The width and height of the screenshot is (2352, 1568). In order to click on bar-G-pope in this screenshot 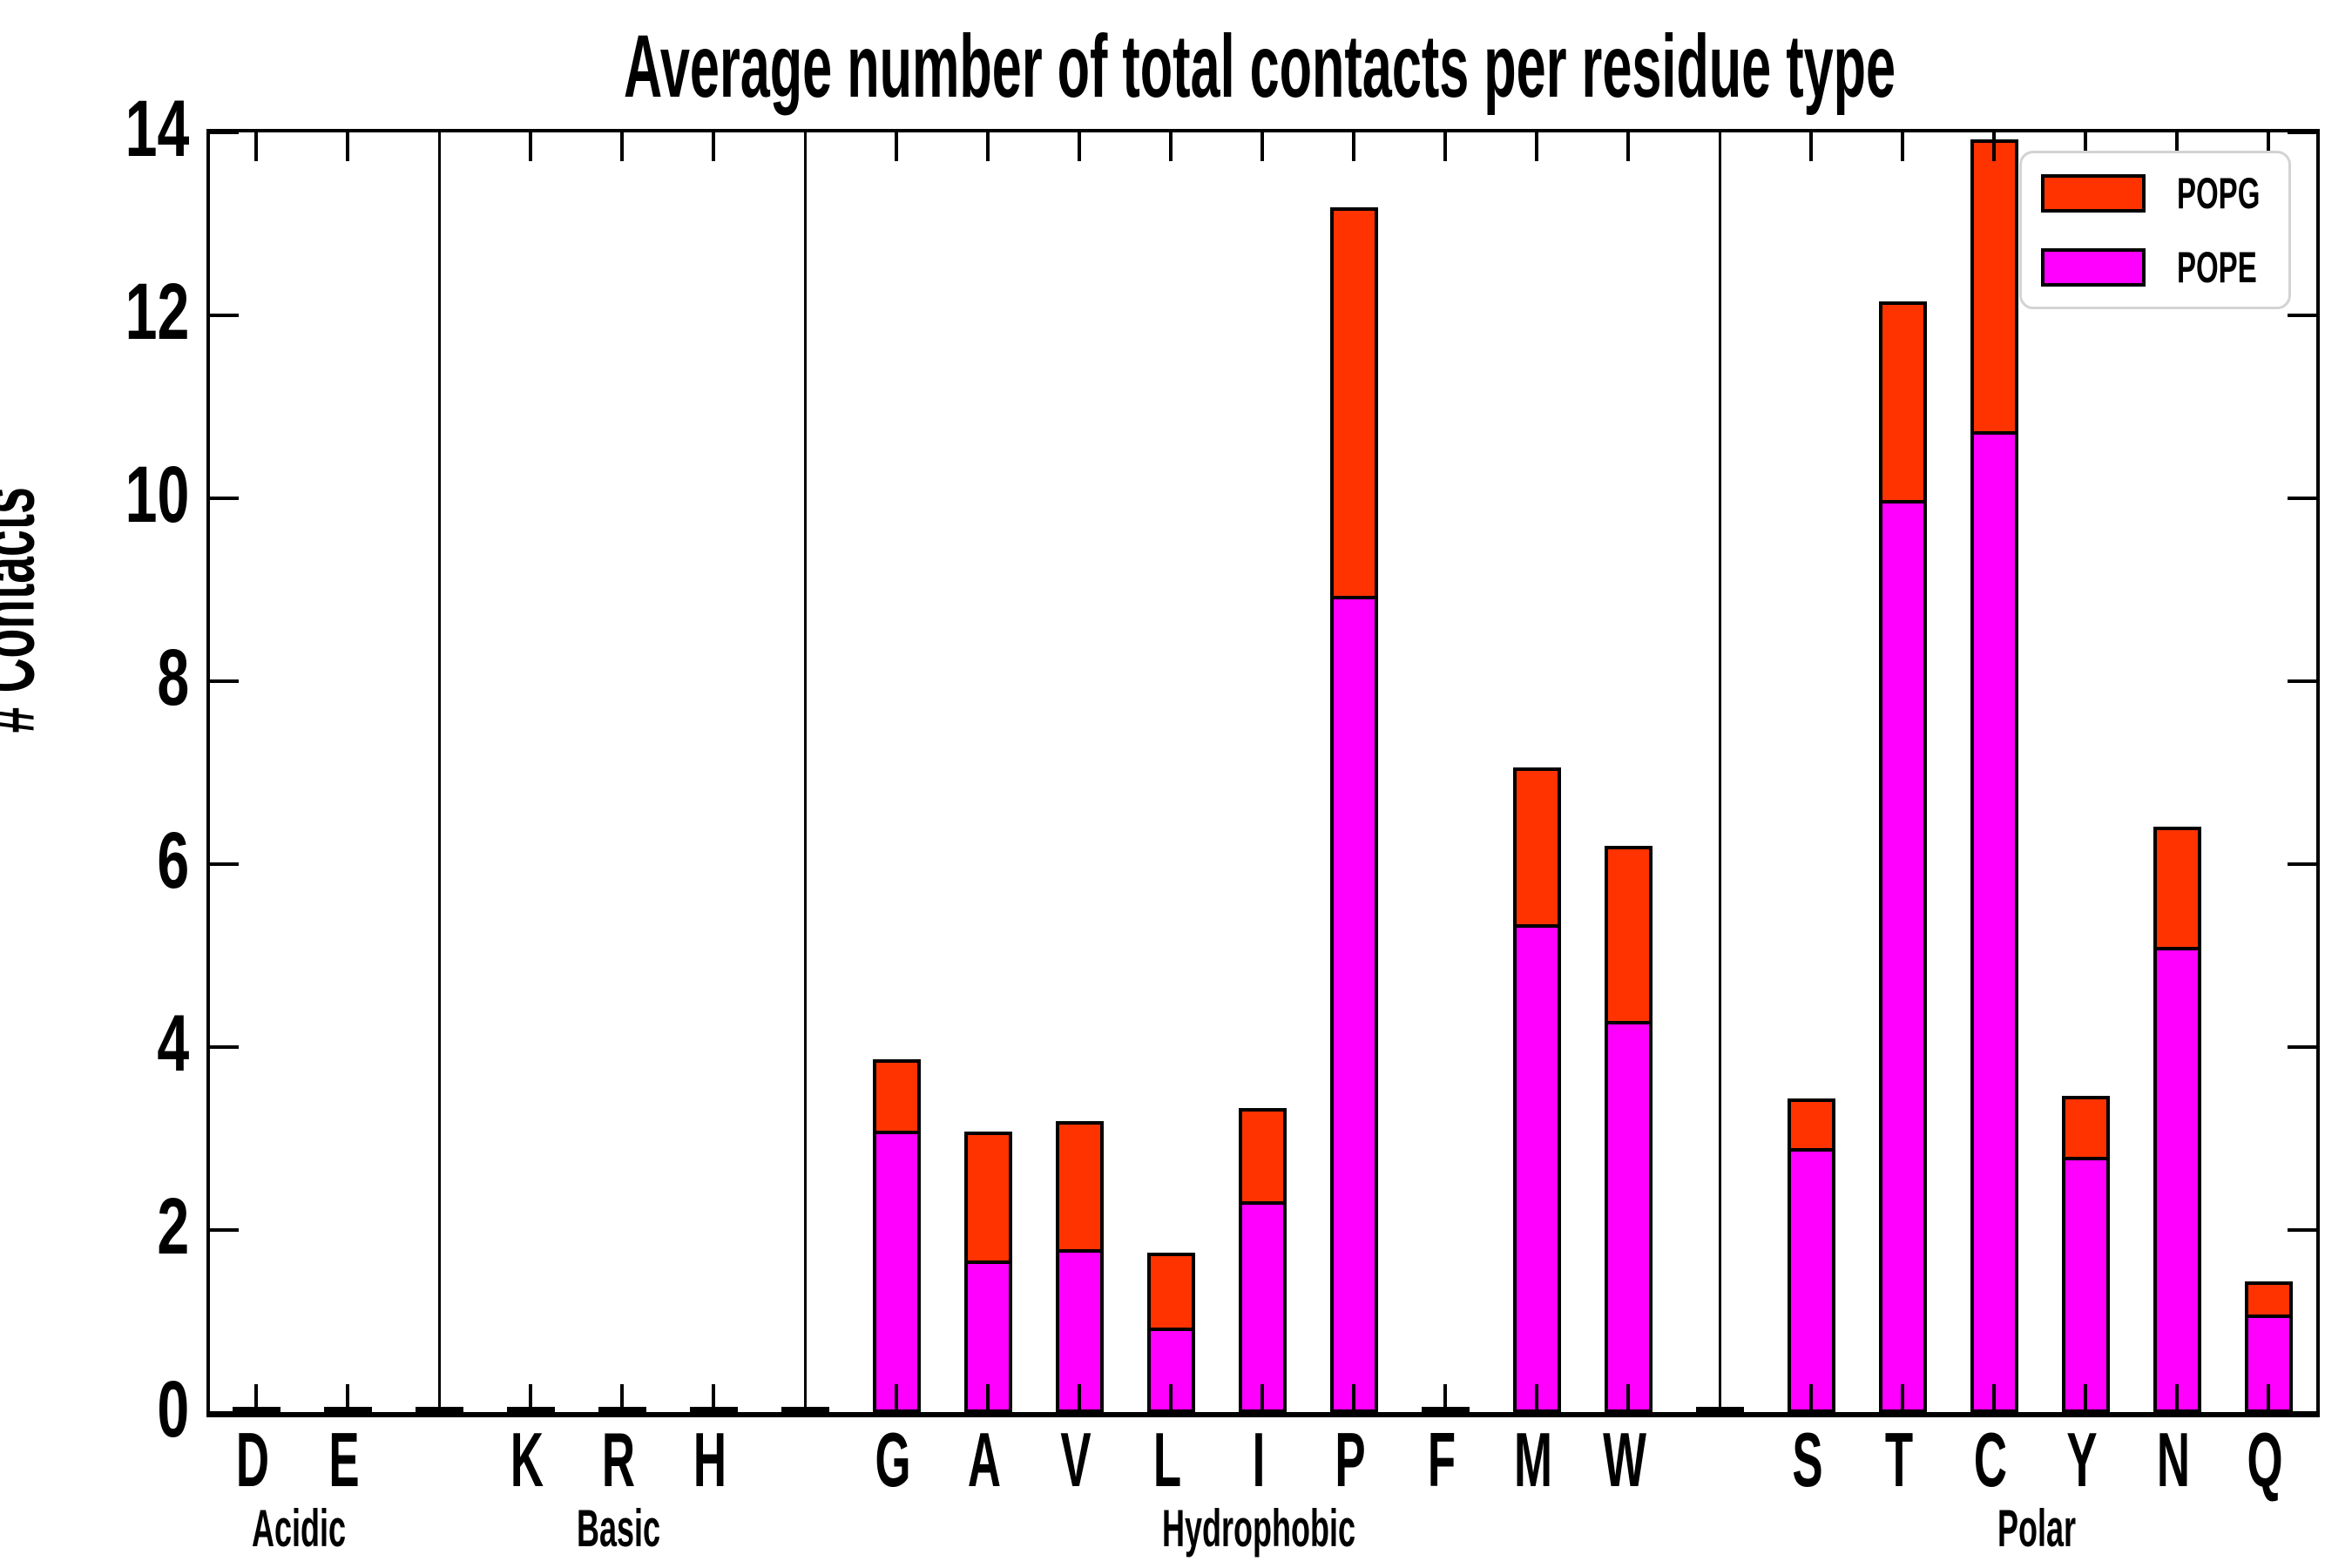, I will do `click(896, 1271)`.